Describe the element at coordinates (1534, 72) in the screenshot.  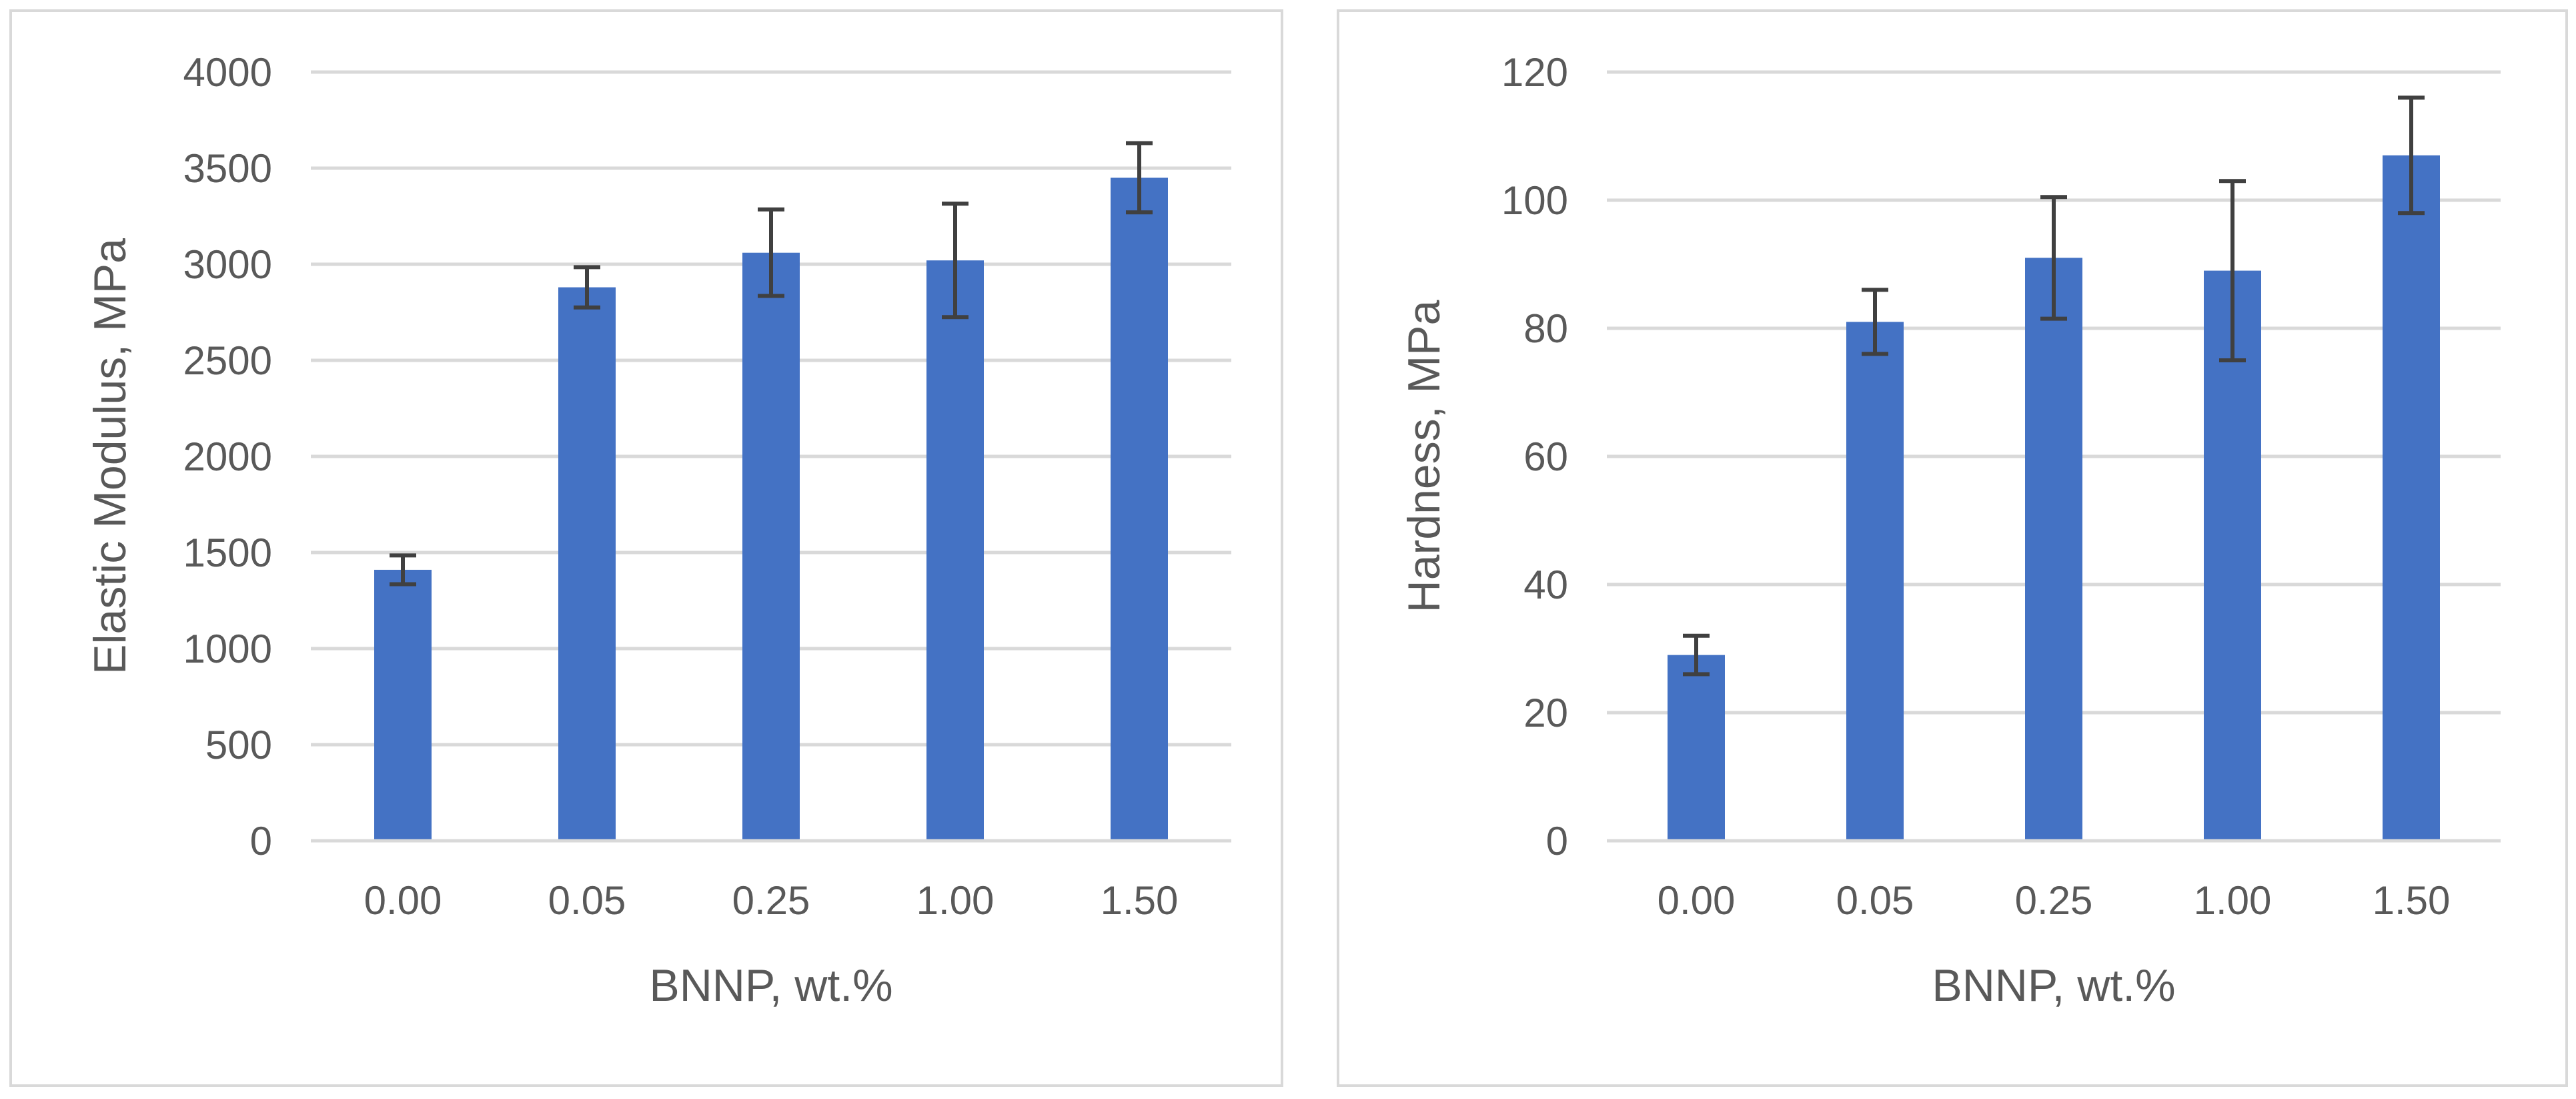
I see `y-tick-label: 120` at that location.